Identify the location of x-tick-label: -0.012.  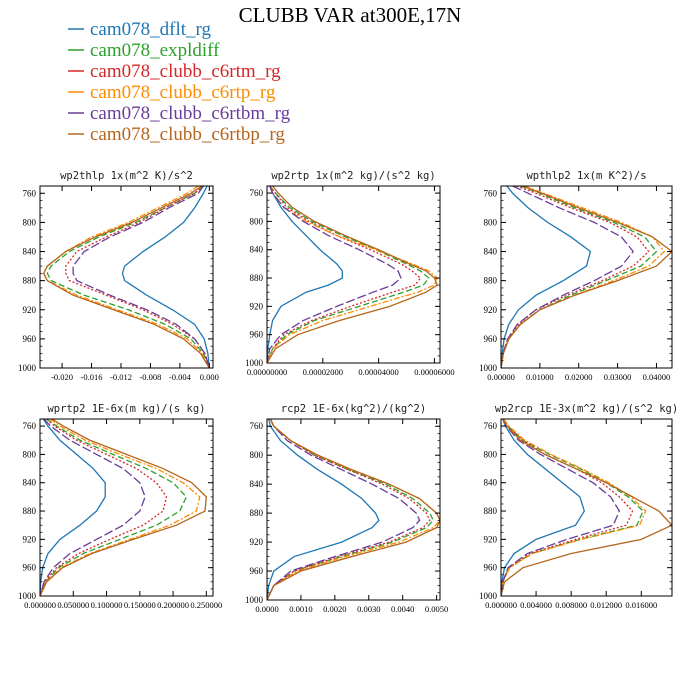
(121, 377).